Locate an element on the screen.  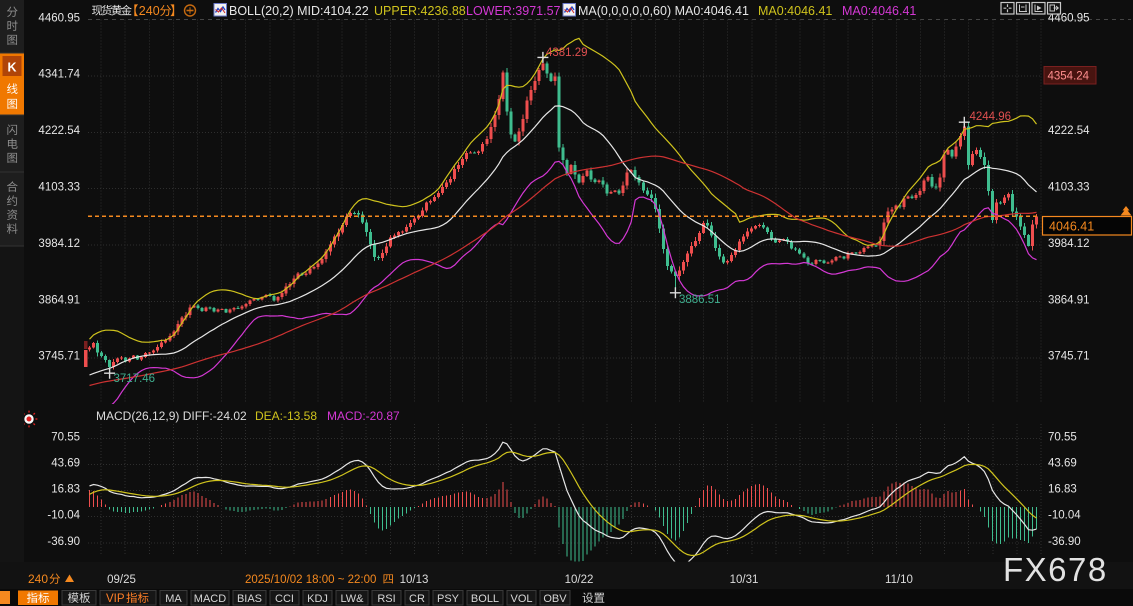
svg-text: OBV is located at coordinates (555, 599).